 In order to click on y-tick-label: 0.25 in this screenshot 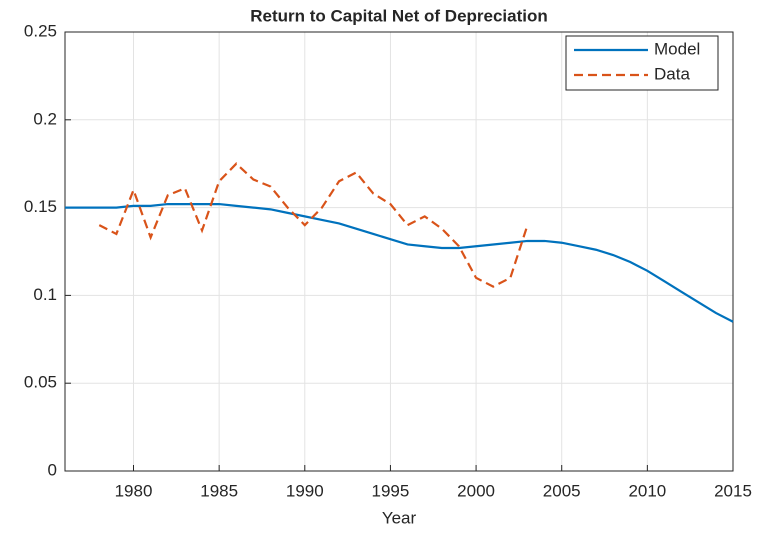, I will do `click(40, 30)`.